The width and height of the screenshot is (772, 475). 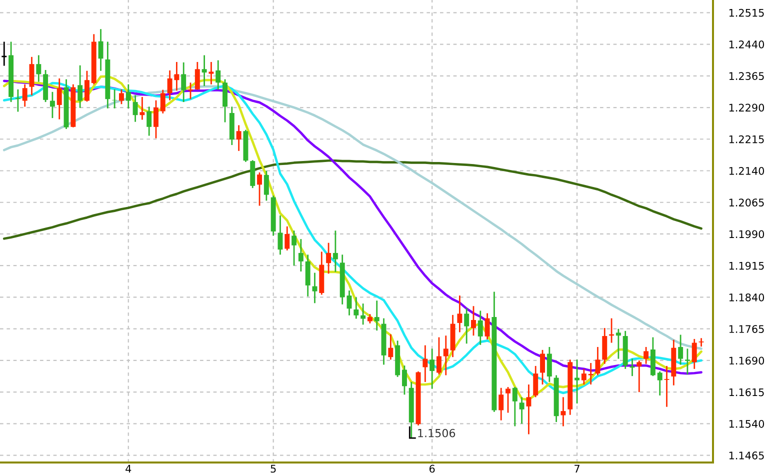 What do you see at coordinates (577, 468) in the screenshot?
I see `x-tick-label: 7` at bounding box center [577, 468].